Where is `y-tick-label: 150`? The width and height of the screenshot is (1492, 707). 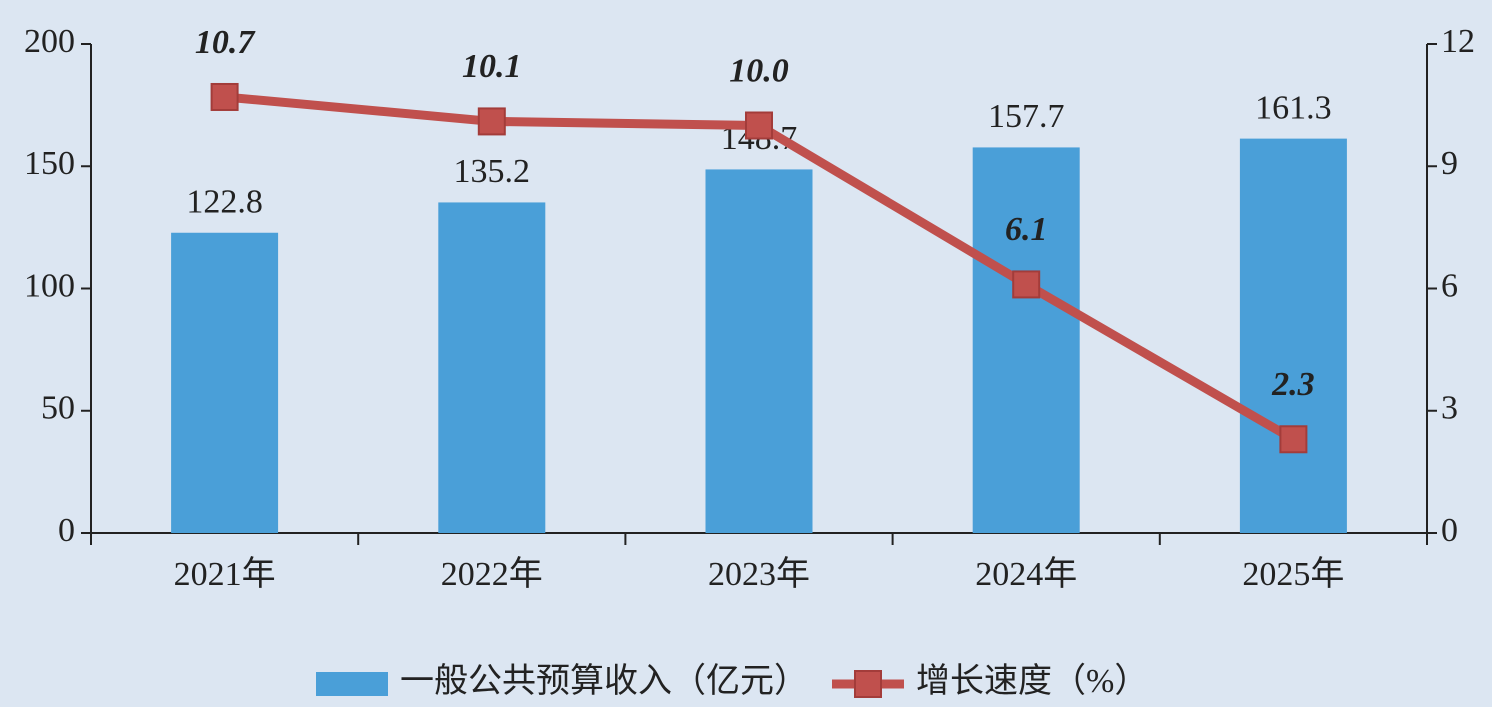
y-tick-label: 150 is located at coordinates (49, 163).